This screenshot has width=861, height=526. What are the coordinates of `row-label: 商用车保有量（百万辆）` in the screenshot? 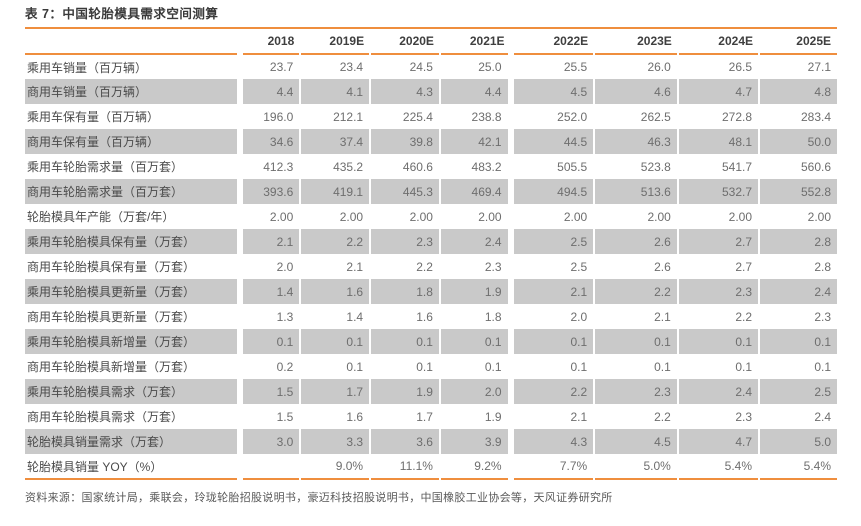 It's located at (93, 142).